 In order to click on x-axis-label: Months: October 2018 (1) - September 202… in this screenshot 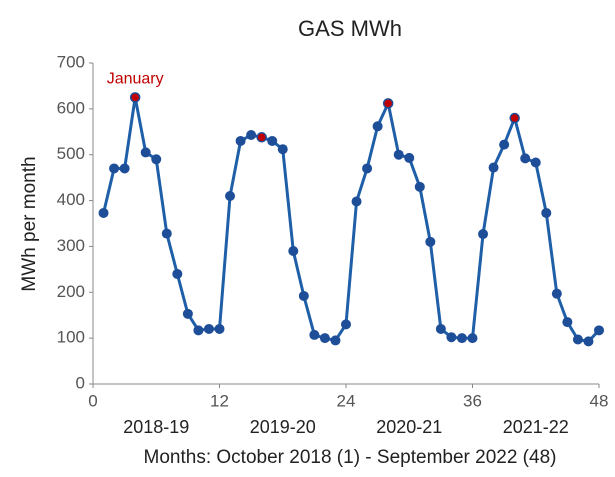, I will do `click(350, 457)`.